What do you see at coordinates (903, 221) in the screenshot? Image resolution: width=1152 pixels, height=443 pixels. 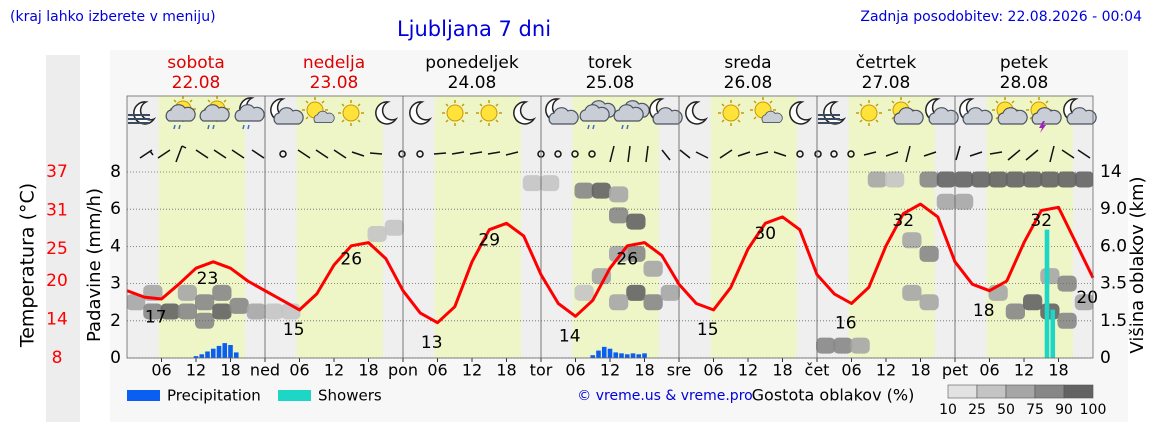 I see `temperature-label: 32` at bounding box center [903, 221].